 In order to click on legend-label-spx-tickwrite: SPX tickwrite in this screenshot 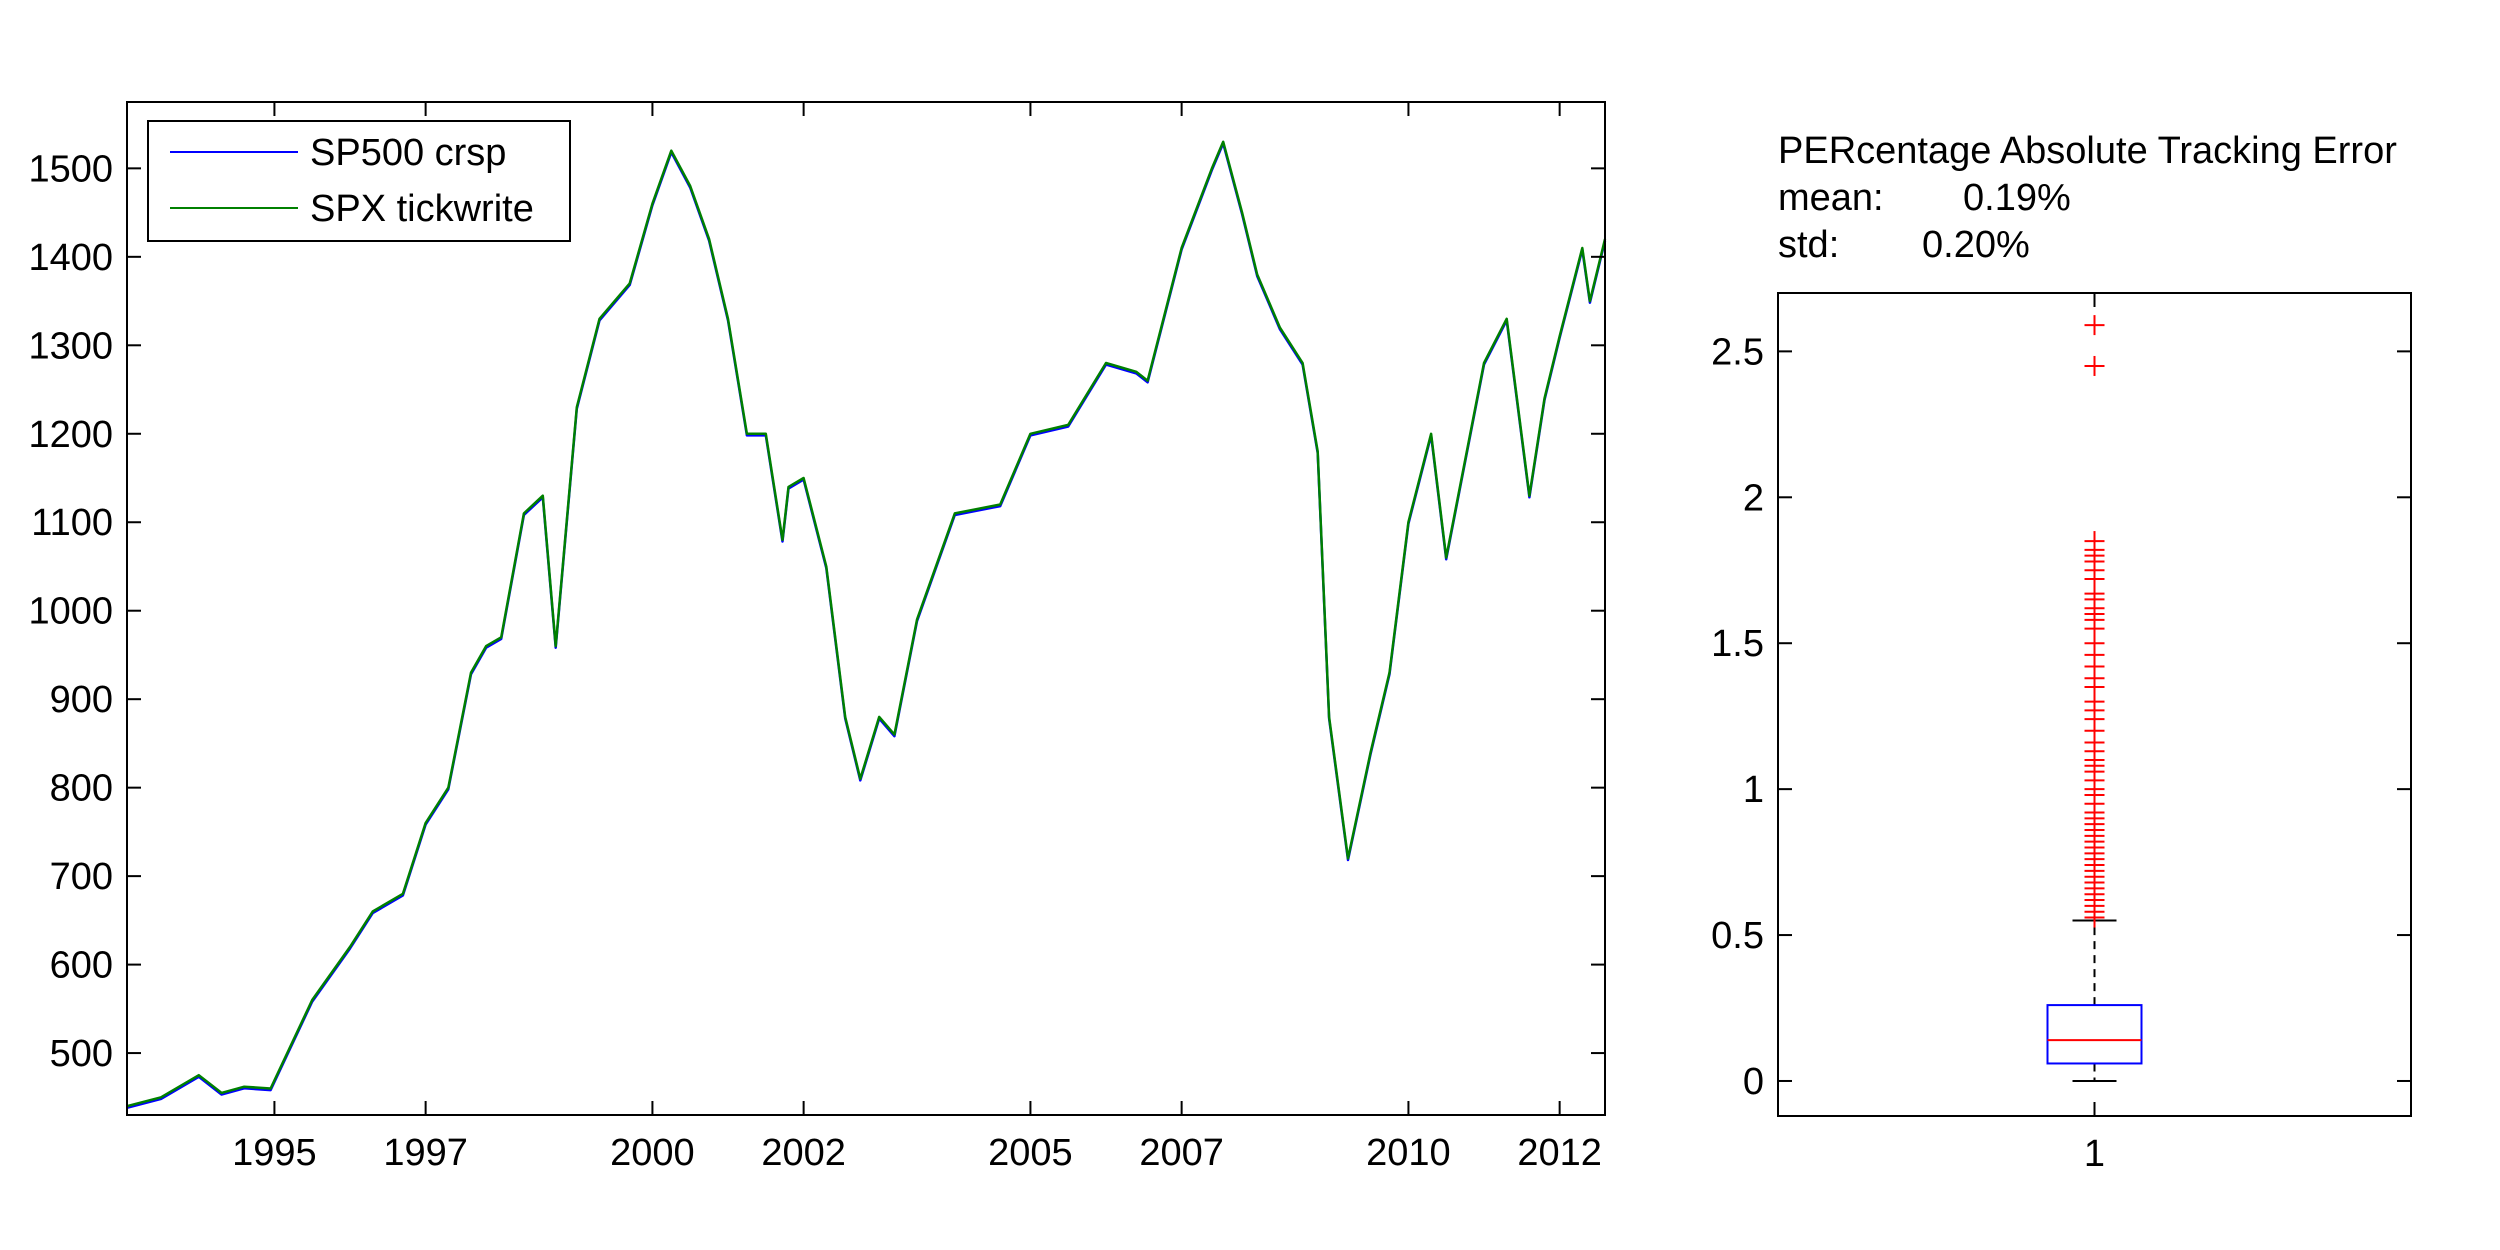, I will do `click(422, 209)`.